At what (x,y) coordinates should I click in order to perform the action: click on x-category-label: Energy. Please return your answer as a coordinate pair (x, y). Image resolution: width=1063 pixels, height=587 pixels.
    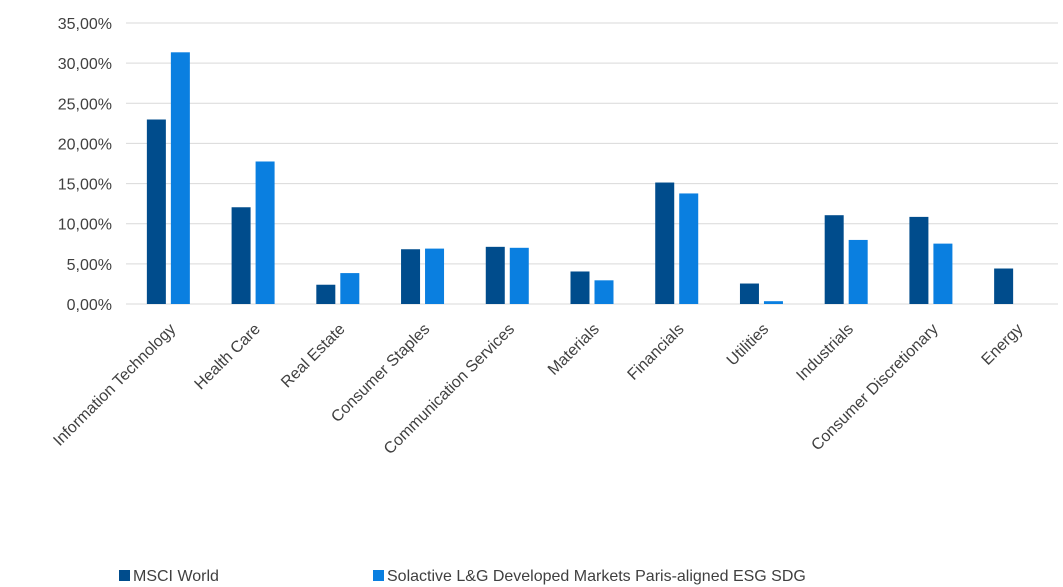
    Looking at the image, I should click on (1003, 345).